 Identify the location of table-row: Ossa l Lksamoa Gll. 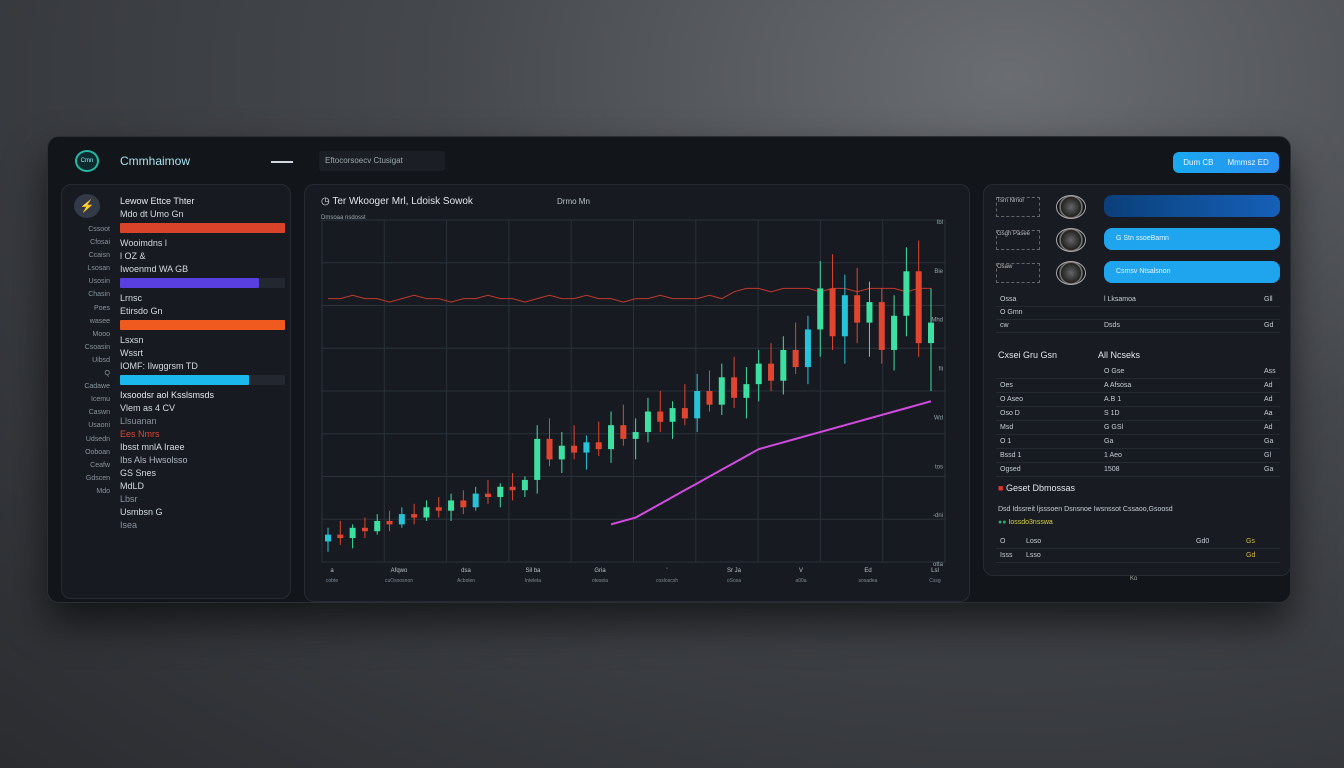
(1138, 300).